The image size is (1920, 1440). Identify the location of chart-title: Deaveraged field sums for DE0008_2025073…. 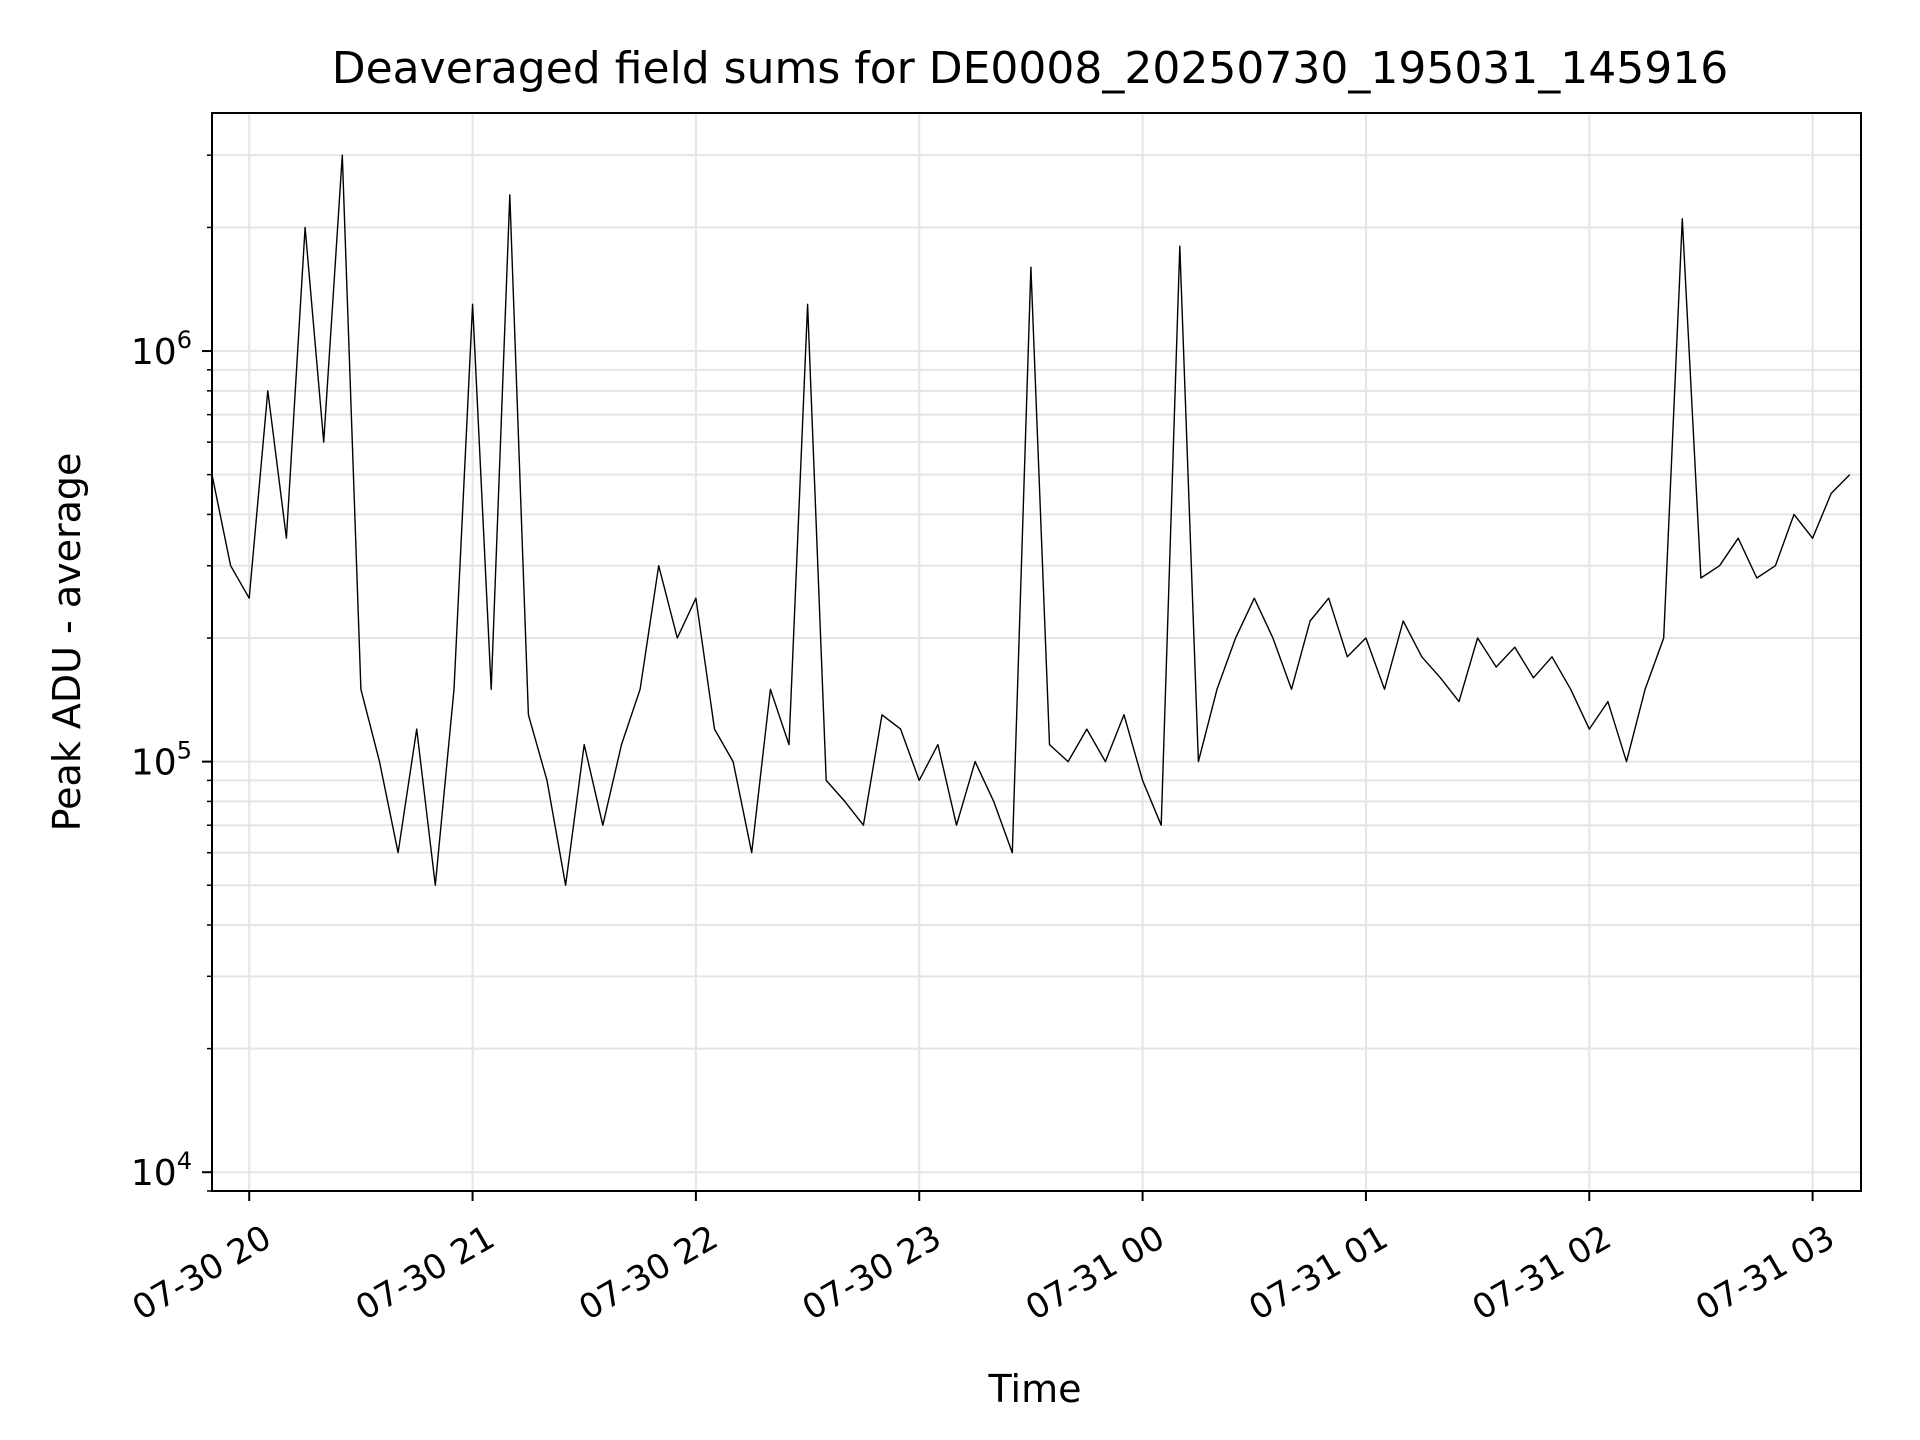
(1030, 68).